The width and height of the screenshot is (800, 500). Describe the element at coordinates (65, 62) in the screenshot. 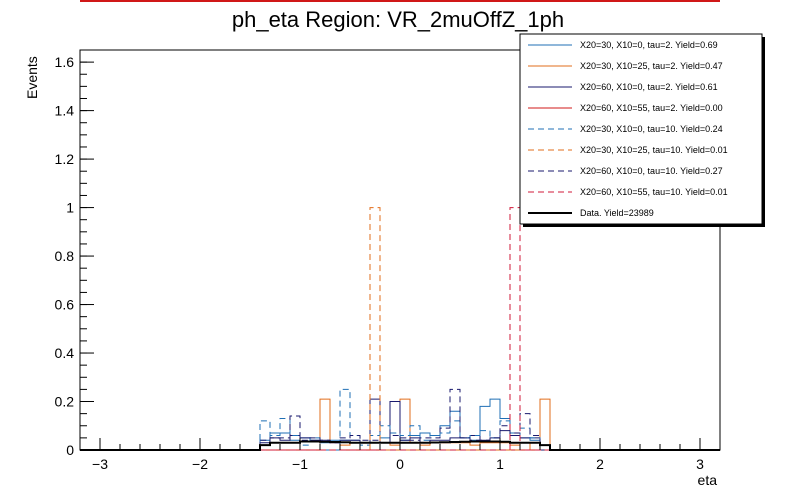

I see `y-tick-label: 1.6` at that location.